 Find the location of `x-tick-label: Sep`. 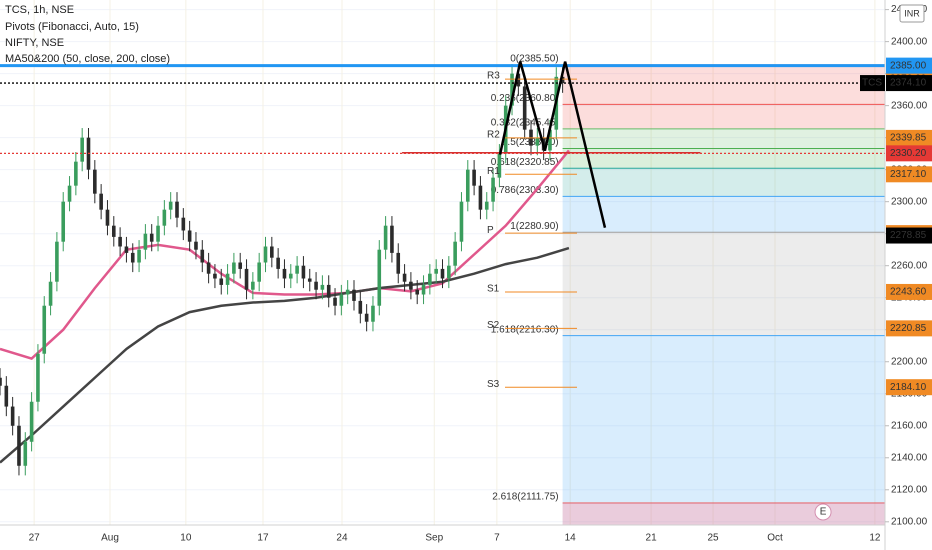

x-tick-label: Sep is located at coordinates (434, 538).